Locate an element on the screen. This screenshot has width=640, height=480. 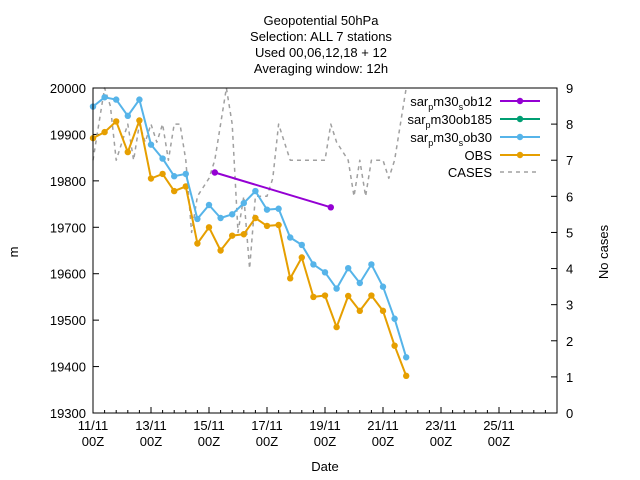
series-sar-m30-ob12 is located at coordinates (272, 190).